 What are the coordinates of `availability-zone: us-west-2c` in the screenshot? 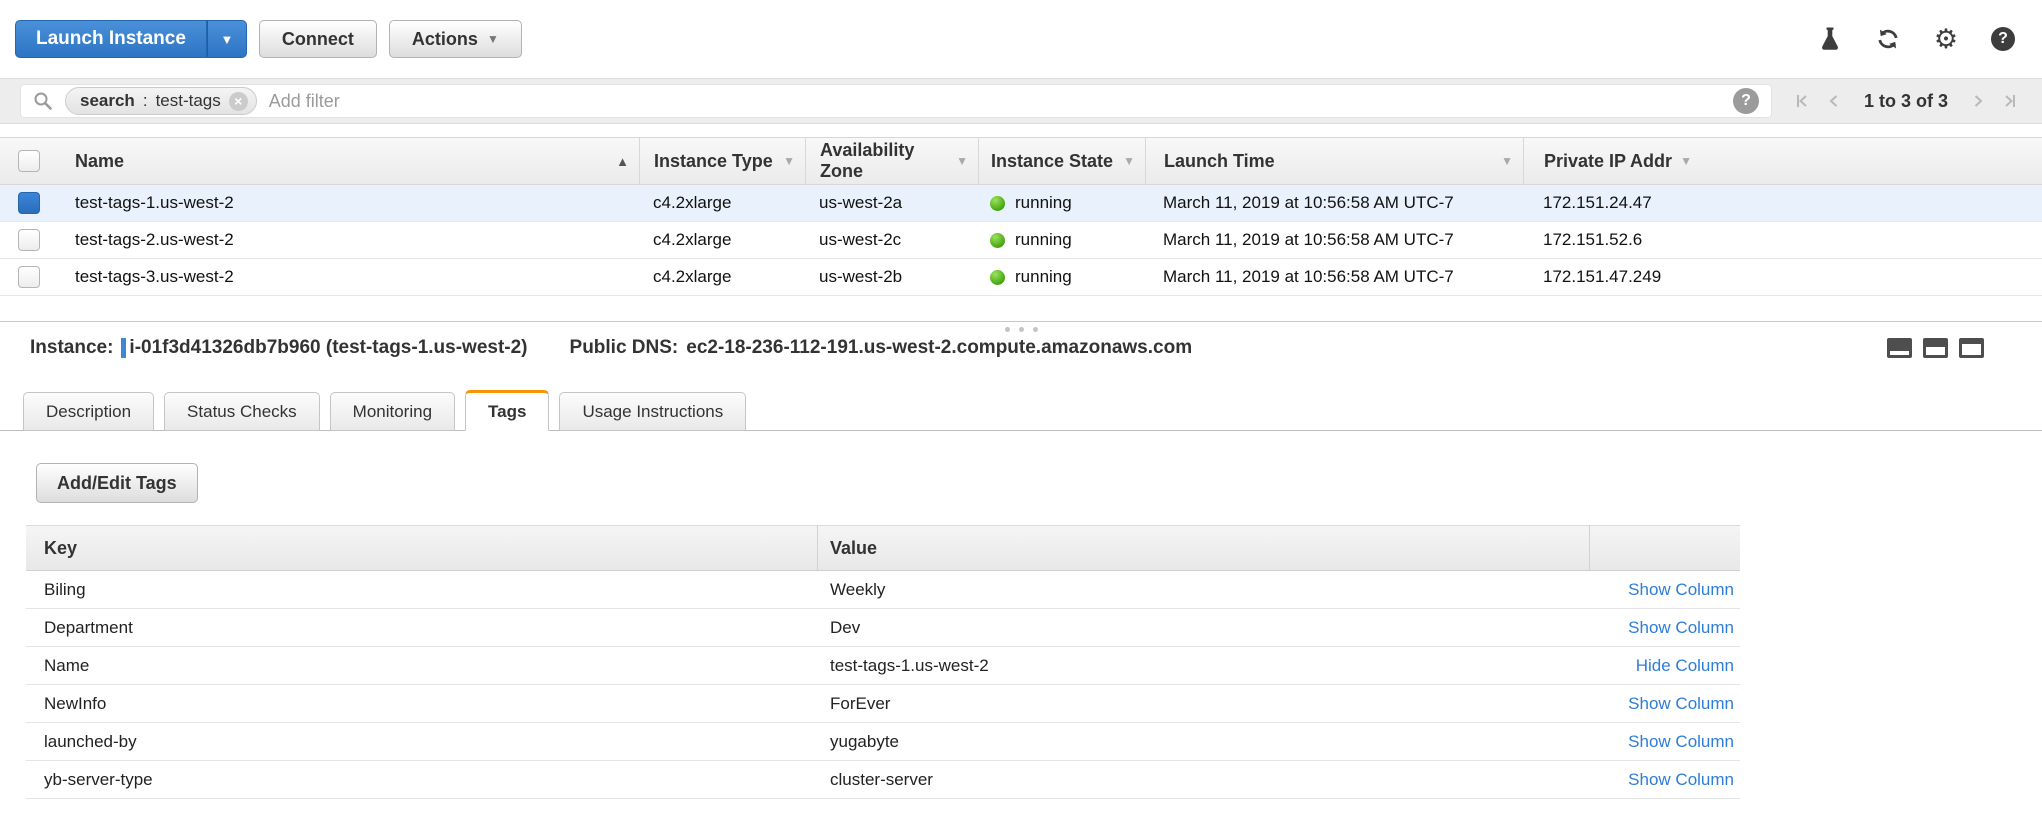 It's located at (860, 239).